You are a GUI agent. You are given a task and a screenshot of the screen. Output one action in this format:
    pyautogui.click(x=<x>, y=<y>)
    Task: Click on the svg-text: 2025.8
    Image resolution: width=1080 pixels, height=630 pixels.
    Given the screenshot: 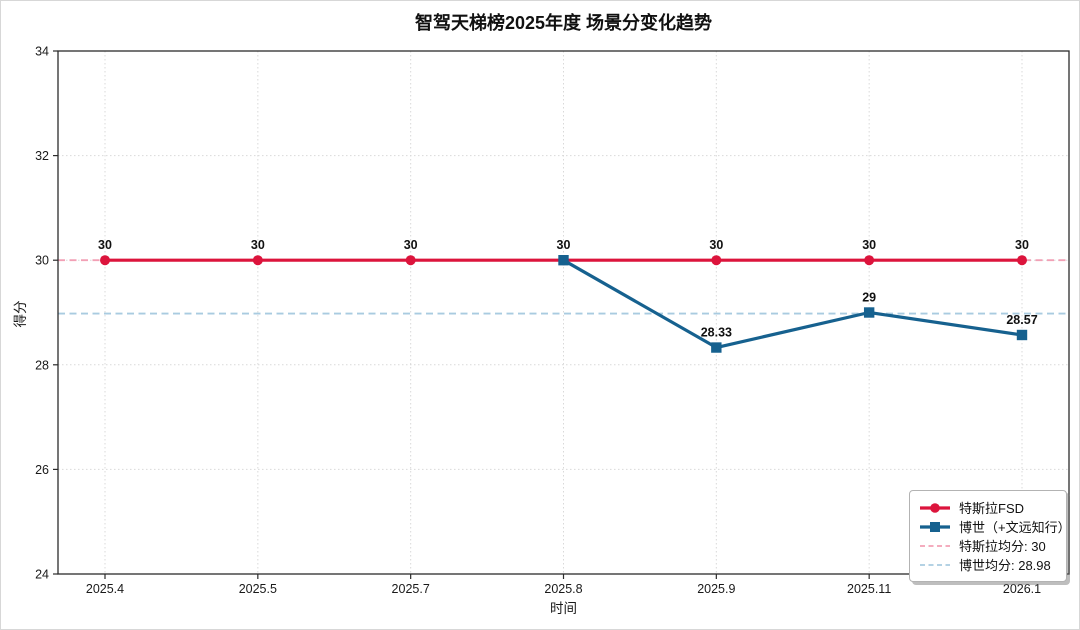 What is the action you would take?
    pyautogui.click(x=563, y=589)
    